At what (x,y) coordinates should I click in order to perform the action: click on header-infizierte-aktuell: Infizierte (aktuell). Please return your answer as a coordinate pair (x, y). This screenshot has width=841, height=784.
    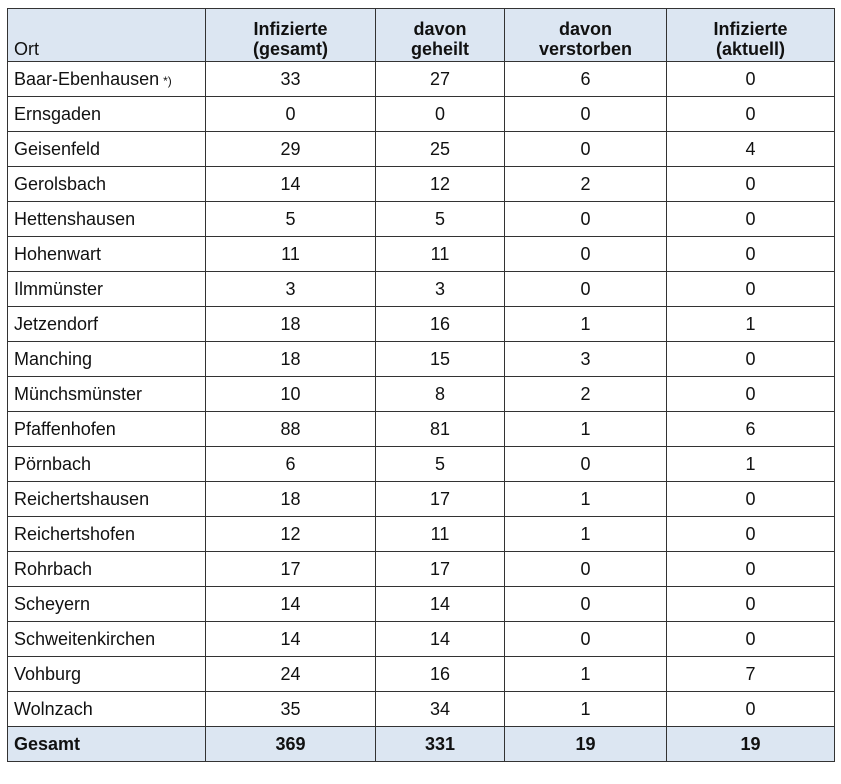
    Looking at the image, I should click on (750, 35).